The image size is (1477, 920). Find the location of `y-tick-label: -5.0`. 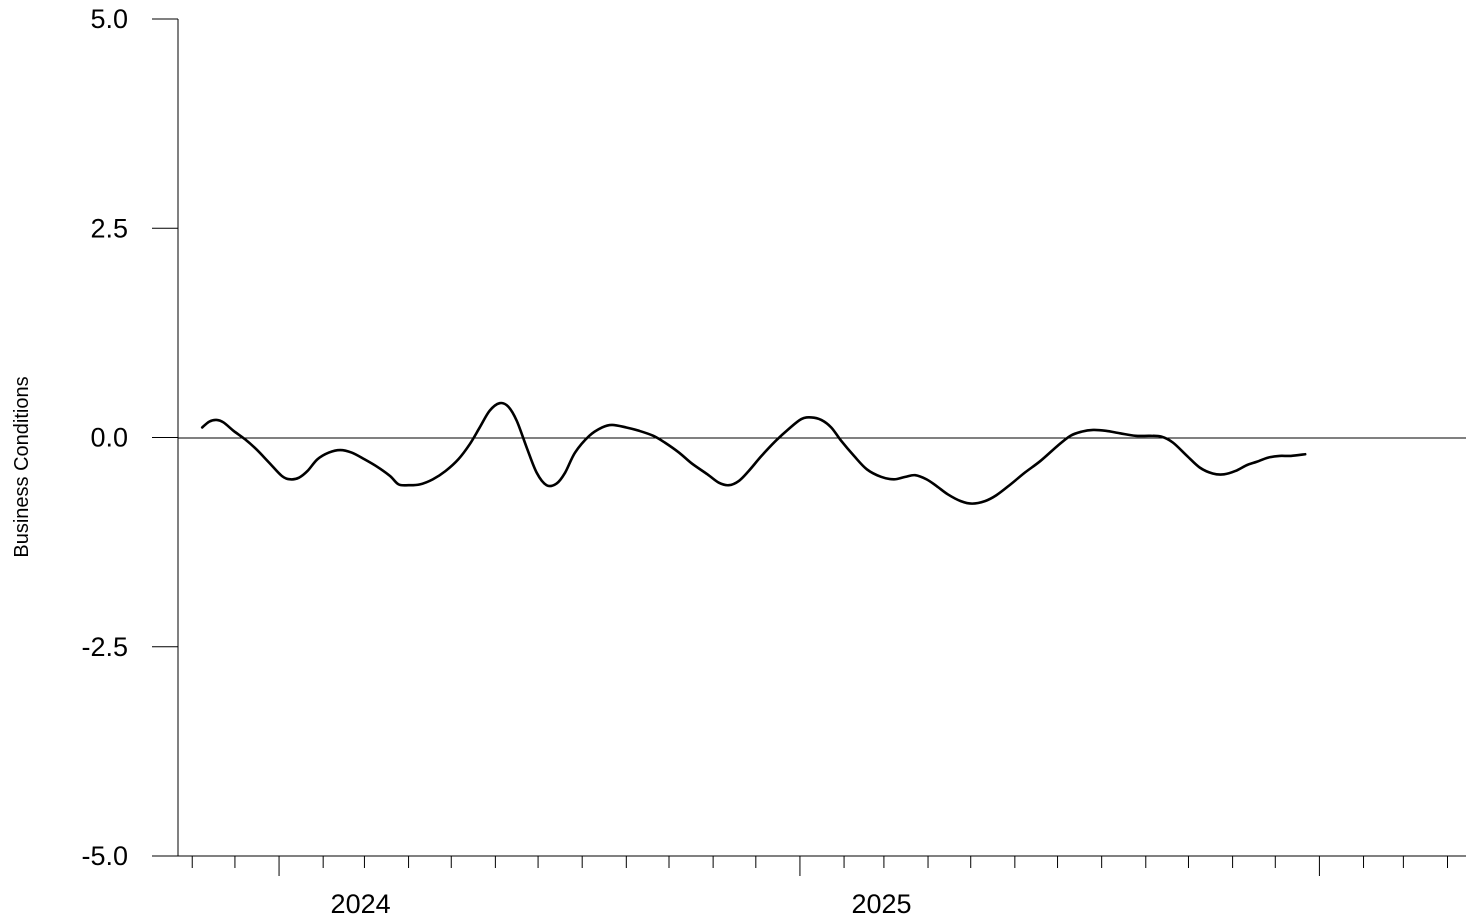

y-tick-label: -5.0 is located at coordinates (104, 856).